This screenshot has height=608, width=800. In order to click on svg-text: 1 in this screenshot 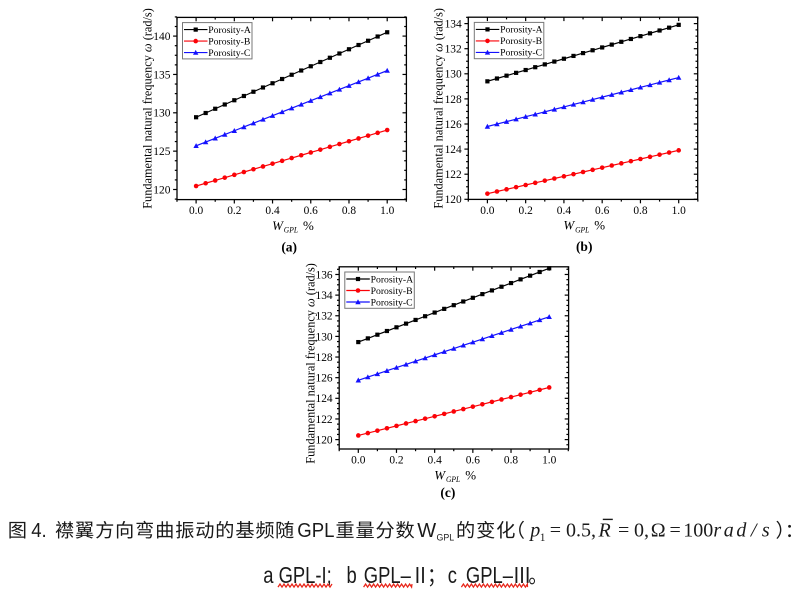, I will do `click(543, 538)`.